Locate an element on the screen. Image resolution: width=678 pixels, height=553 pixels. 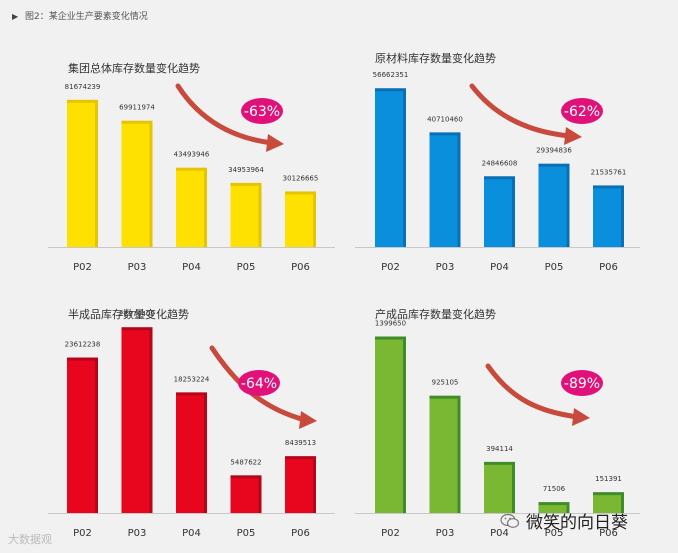
data-label: 34953964 is located at coordinates (246, 170).